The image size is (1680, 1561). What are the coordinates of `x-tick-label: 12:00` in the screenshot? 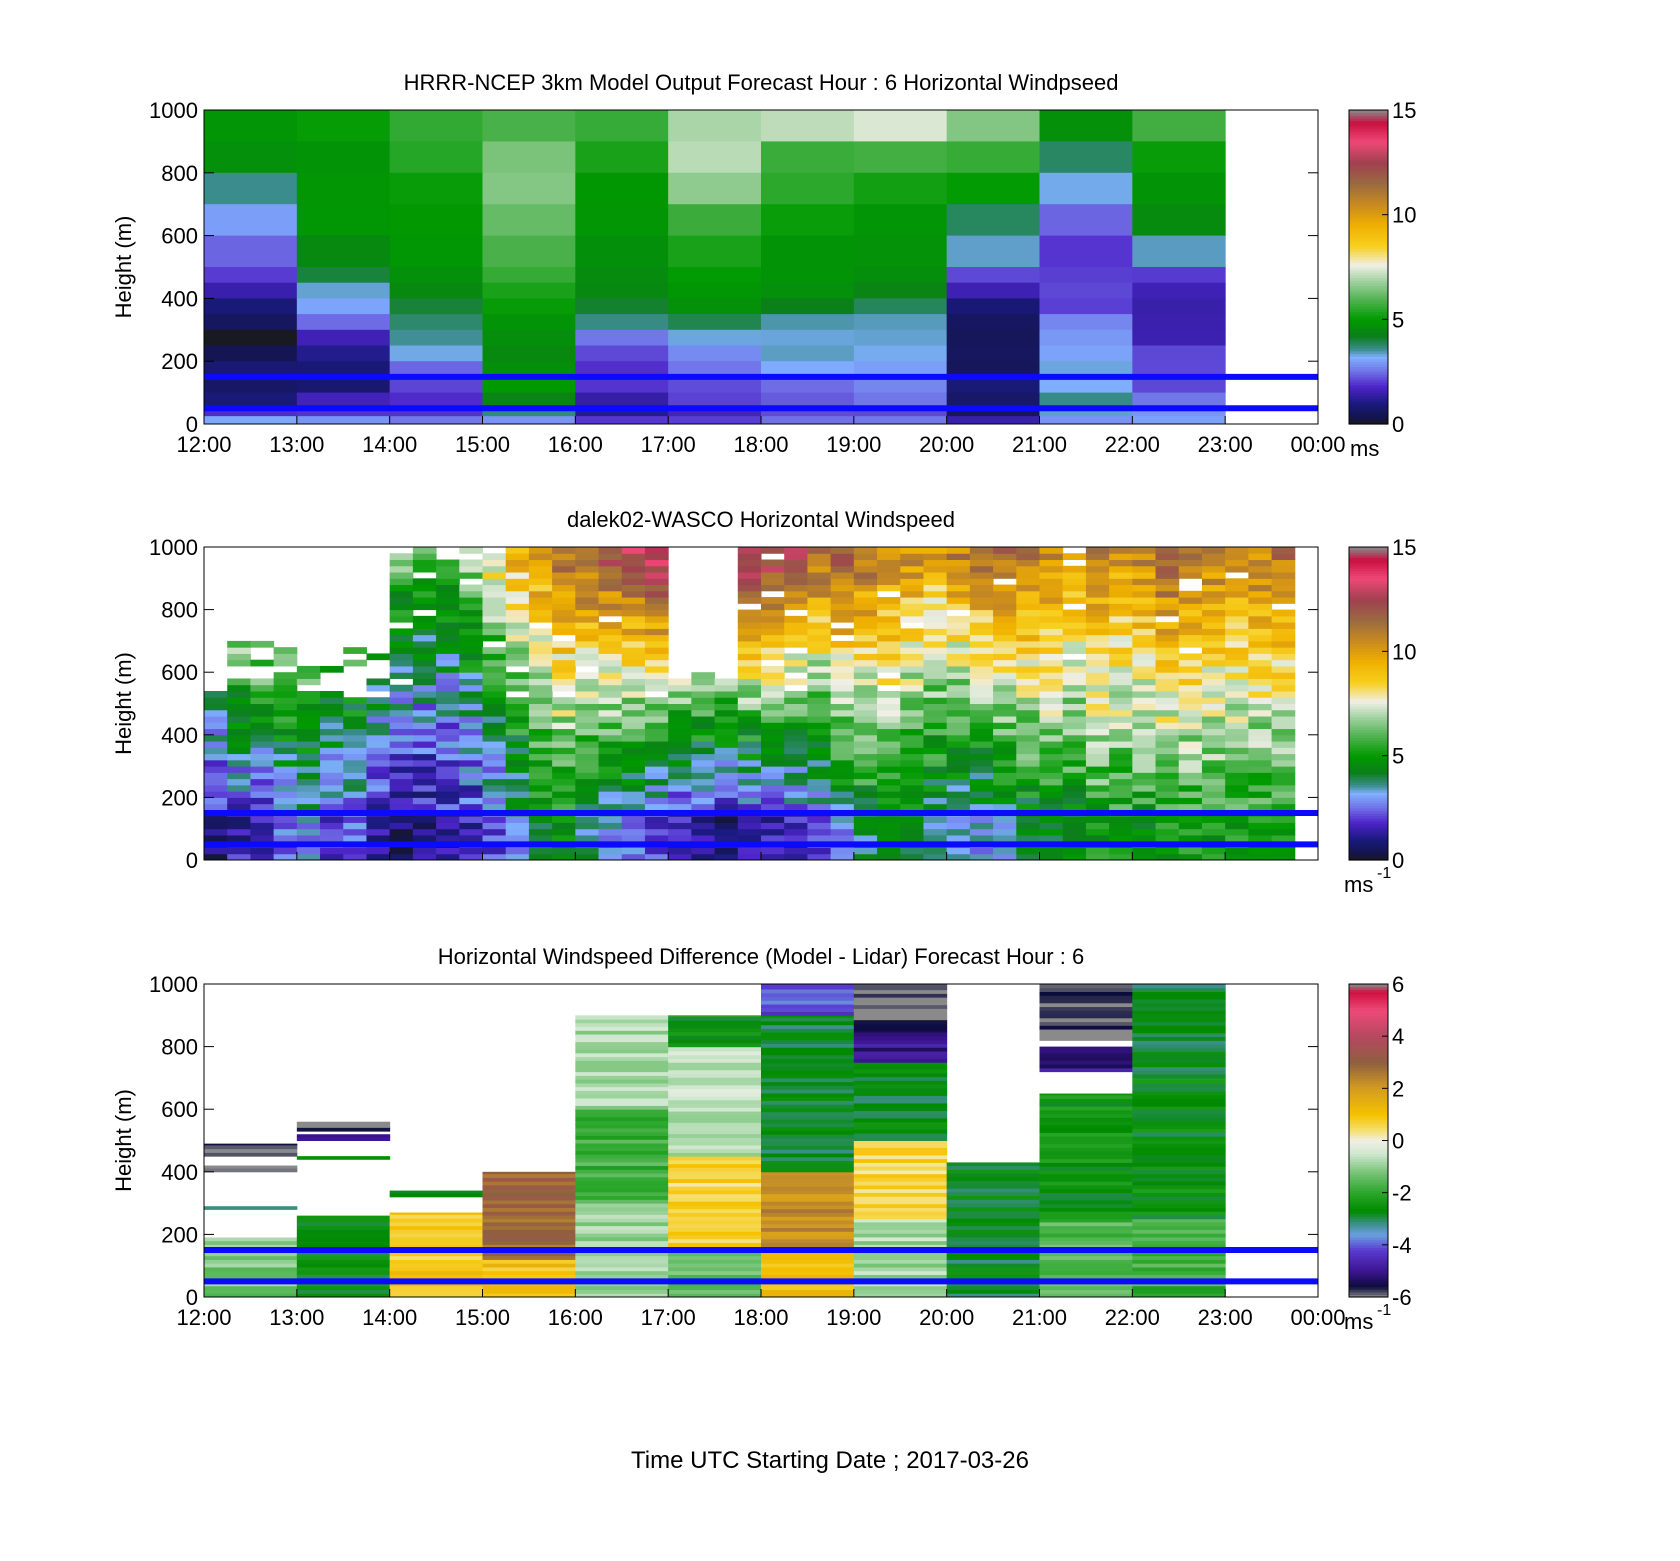 It's located at (203, 1317).